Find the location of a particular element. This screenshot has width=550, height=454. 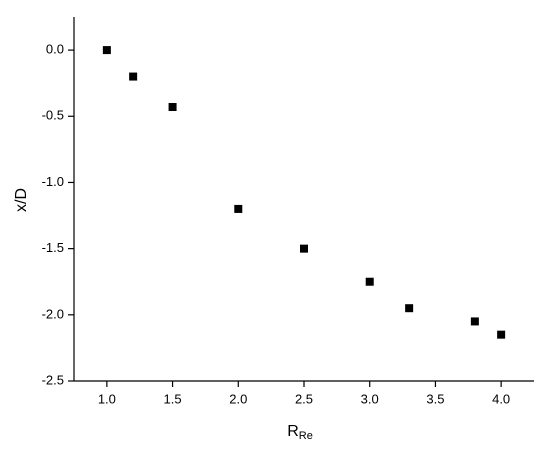

y-tick-label: -0.5 is located at coordinates (53, 115).